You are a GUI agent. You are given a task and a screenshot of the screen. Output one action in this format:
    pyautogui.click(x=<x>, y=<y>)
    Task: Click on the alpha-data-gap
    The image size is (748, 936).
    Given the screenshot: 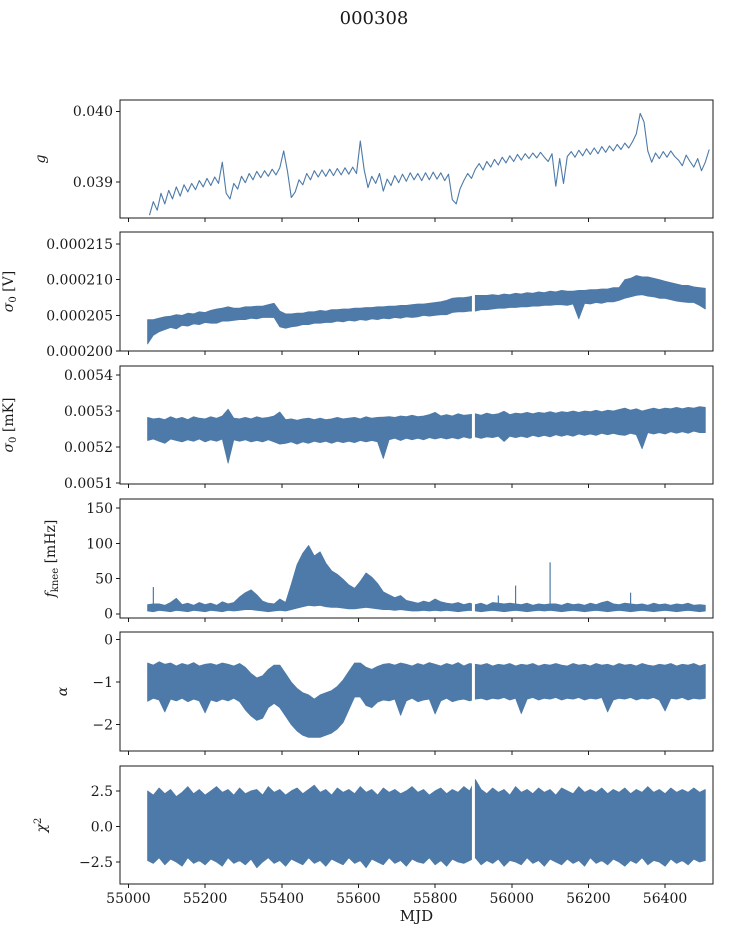 What is the action you would take?
    pyautogui.click(x=473, y=691)
    